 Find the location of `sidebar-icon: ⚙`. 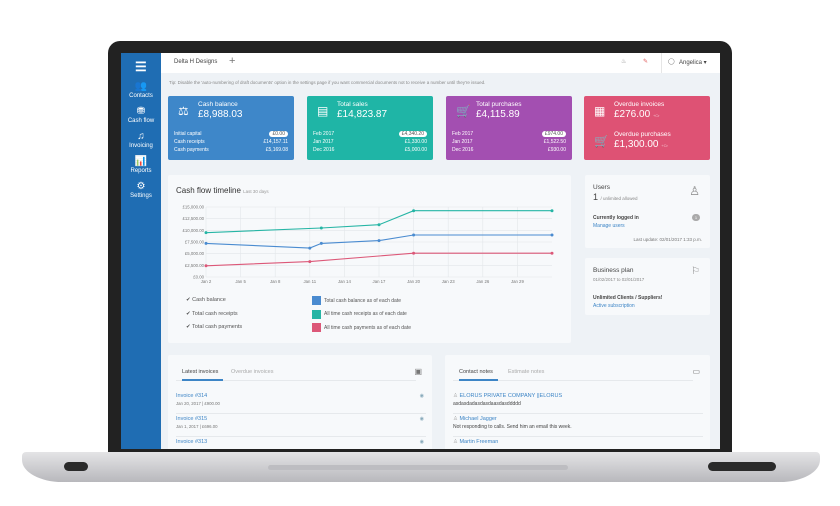

sidebar-icon: ⚙ is located at coordinates (141, 186).